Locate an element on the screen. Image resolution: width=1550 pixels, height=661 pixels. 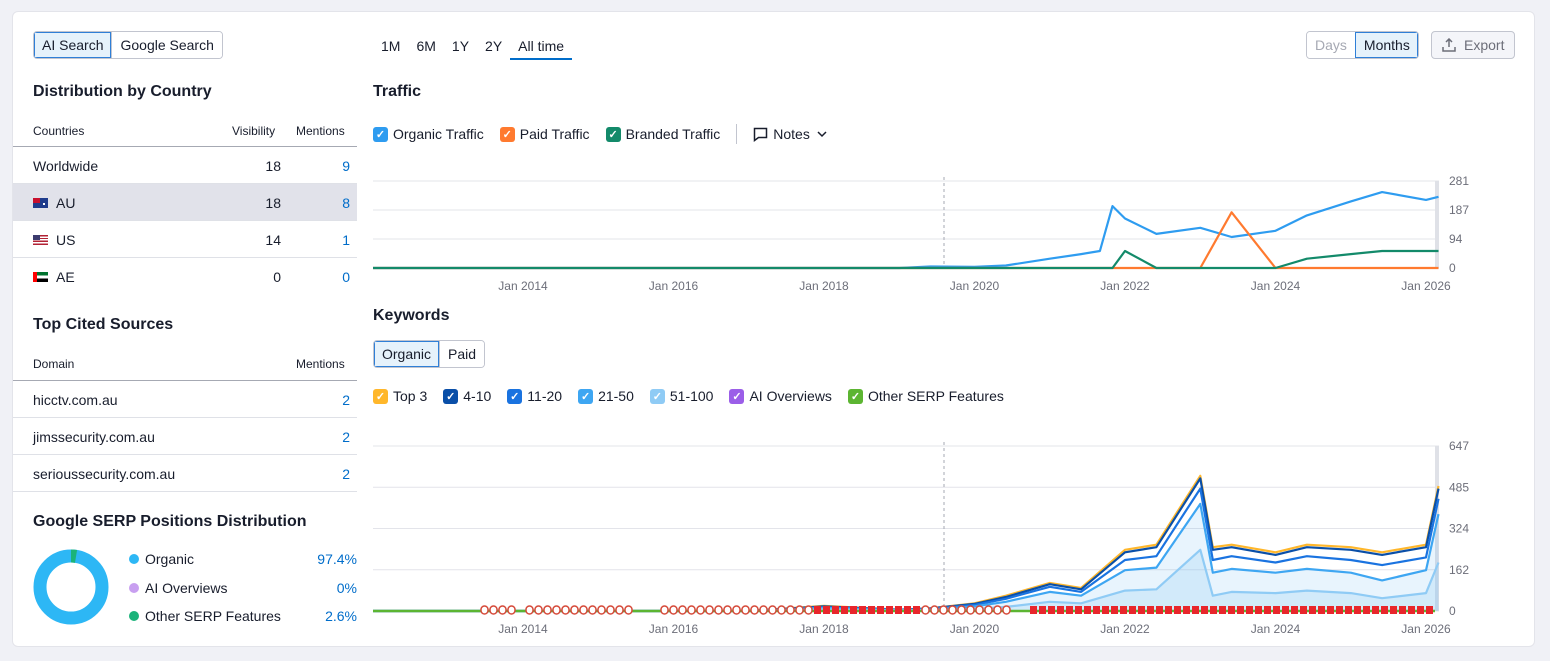
country-row: AU 18 8 is located at coordinates (185, 202).